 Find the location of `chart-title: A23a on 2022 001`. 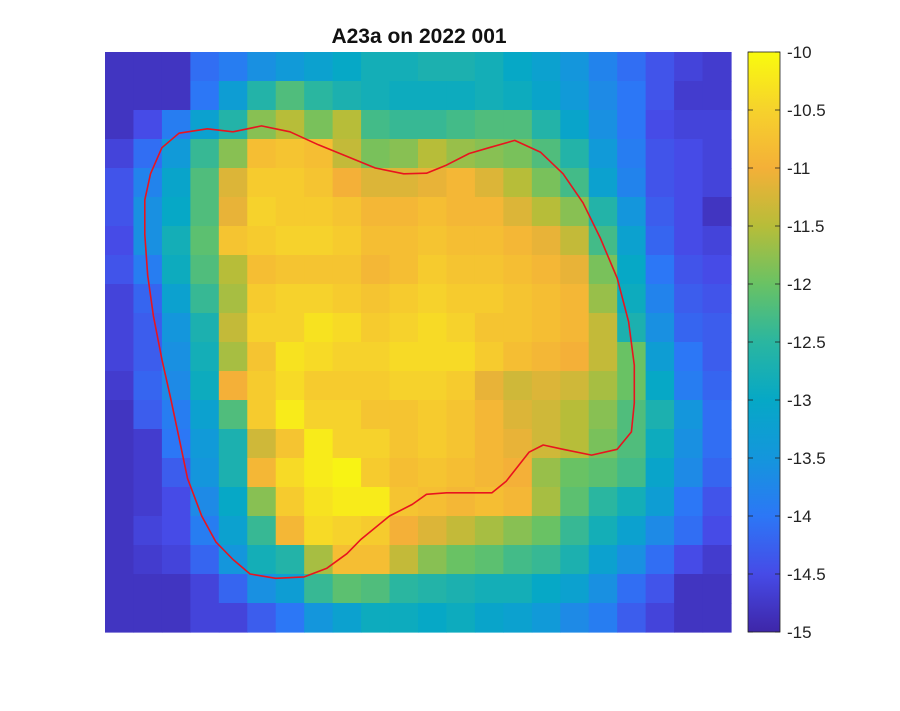

chart-title: A23a on 2022 001 is located at coordinates (418, 36).